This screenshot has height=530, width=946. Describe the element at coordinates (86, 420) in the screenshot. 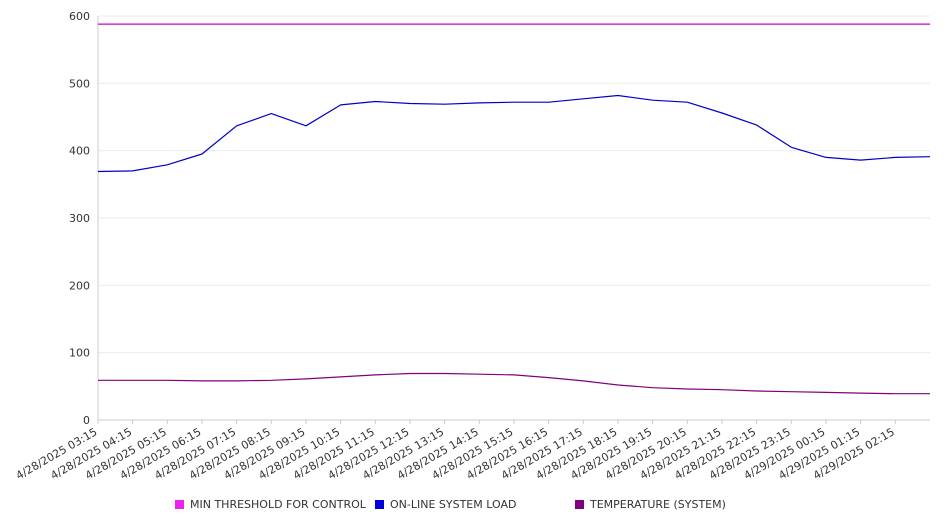

I see `y-tick-label-0: 0` at that location.